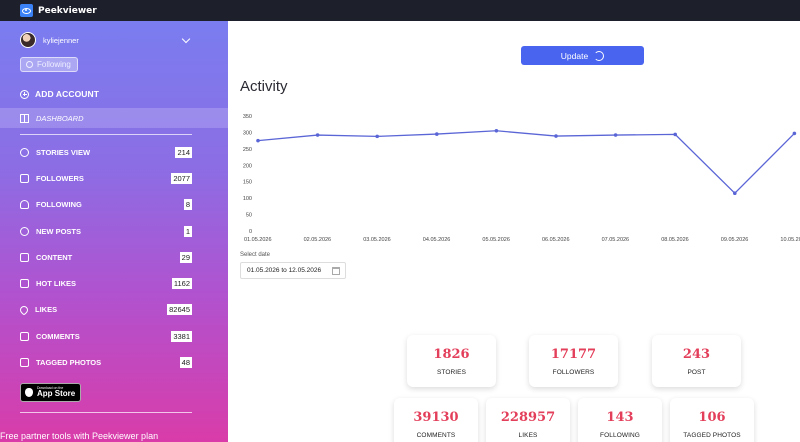  Describe the element at coordinates (250, 232) in the screenshot. I see `y-tick-label: 0` at that location.